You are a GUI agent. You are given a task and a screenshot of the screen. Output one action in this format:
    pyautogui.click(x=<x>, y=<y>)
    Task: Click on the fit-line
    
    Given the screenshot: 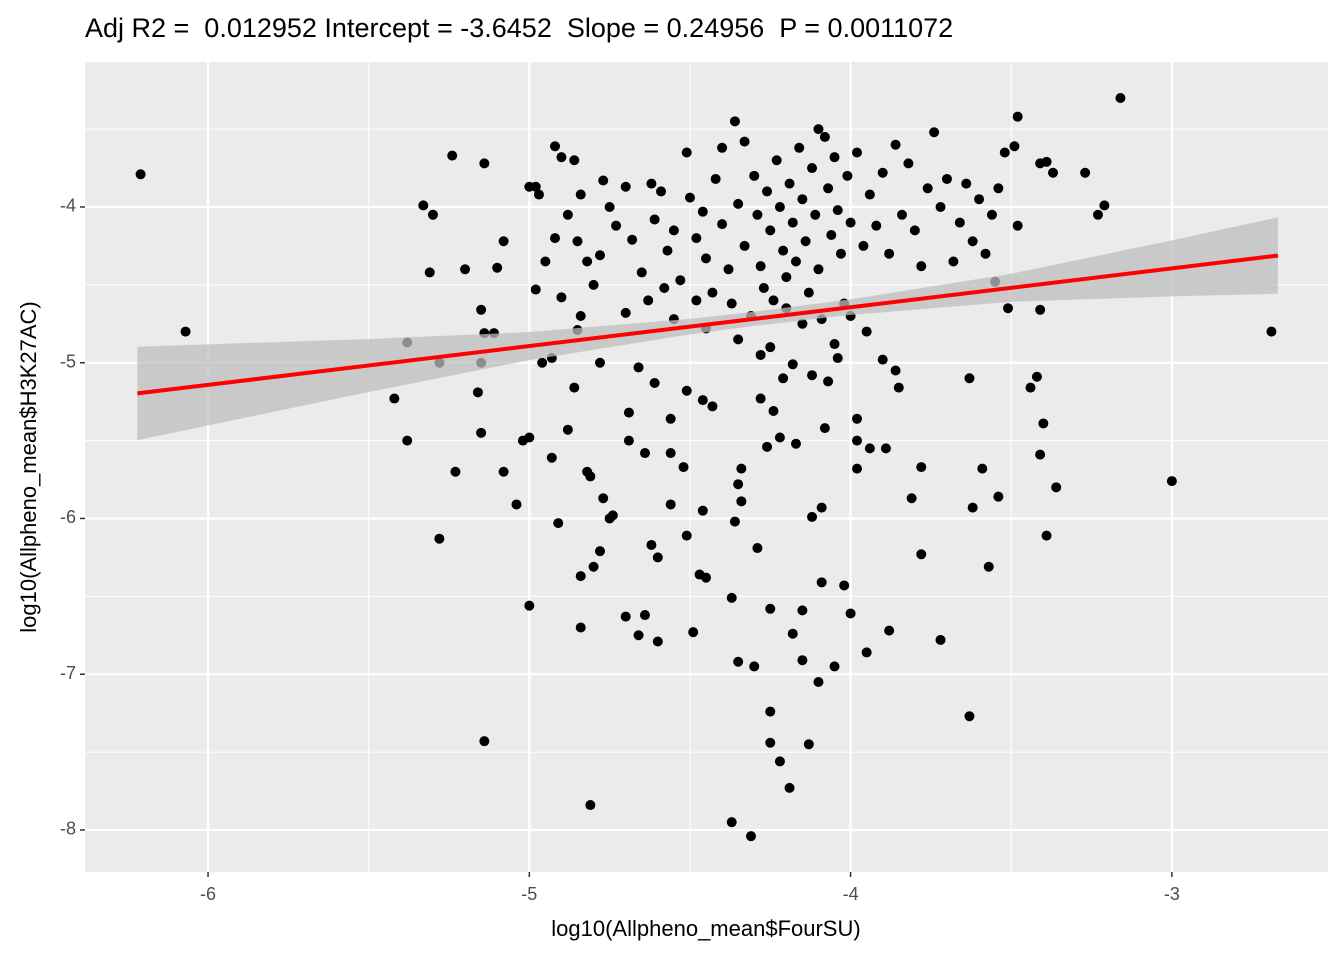 What is the action you would take?
    pyautogui.click(x=708, y=324)
    